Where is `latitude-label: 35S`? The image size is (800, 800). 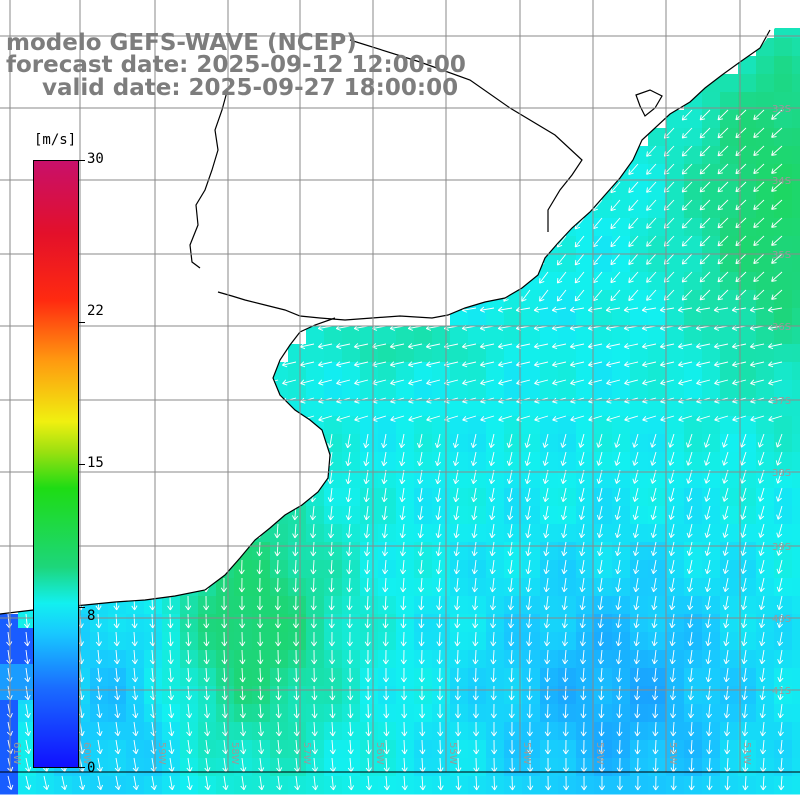
latitude-label: 35S is located at coordinates (781, 255).